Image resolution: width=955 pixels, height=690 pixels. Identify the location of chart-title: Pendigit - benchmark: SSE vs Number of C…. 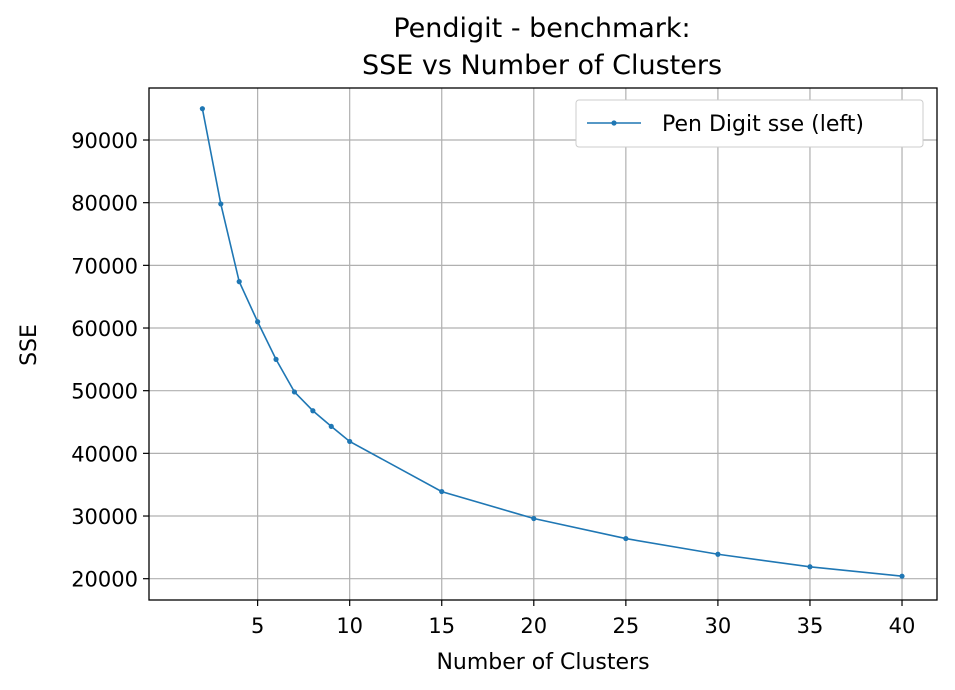
(542, 47).